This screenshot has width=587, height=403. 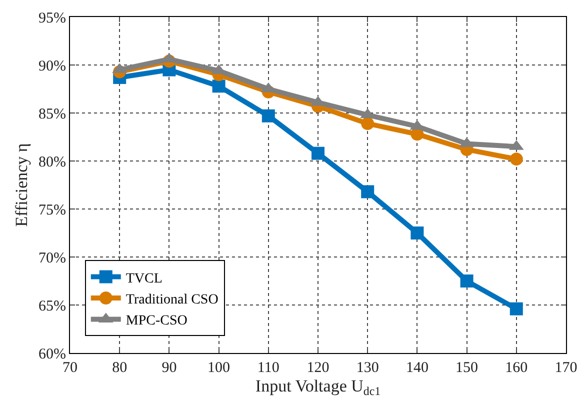 I want to click on x-tick-label: 160, so click(x=516, y=368).